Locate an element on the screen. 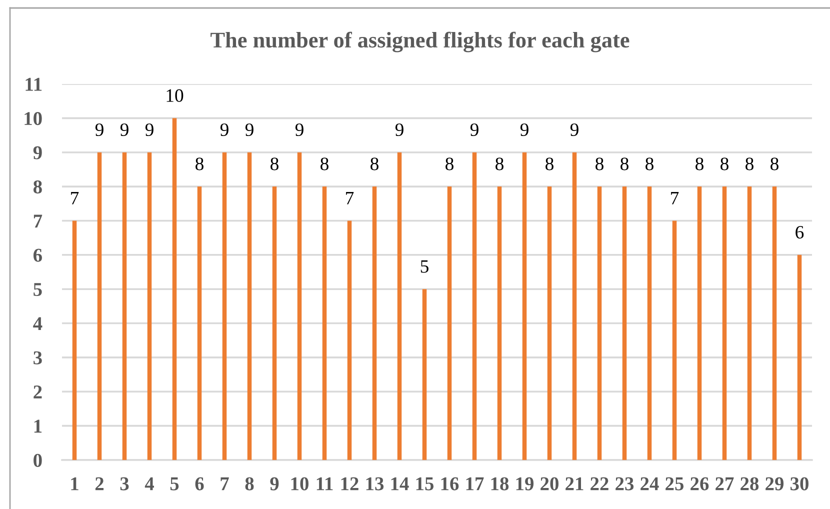 Image resolution: width=830 pixels, height=509 pixels. x-tick-label: 18 is located at coordinates (500, 483).